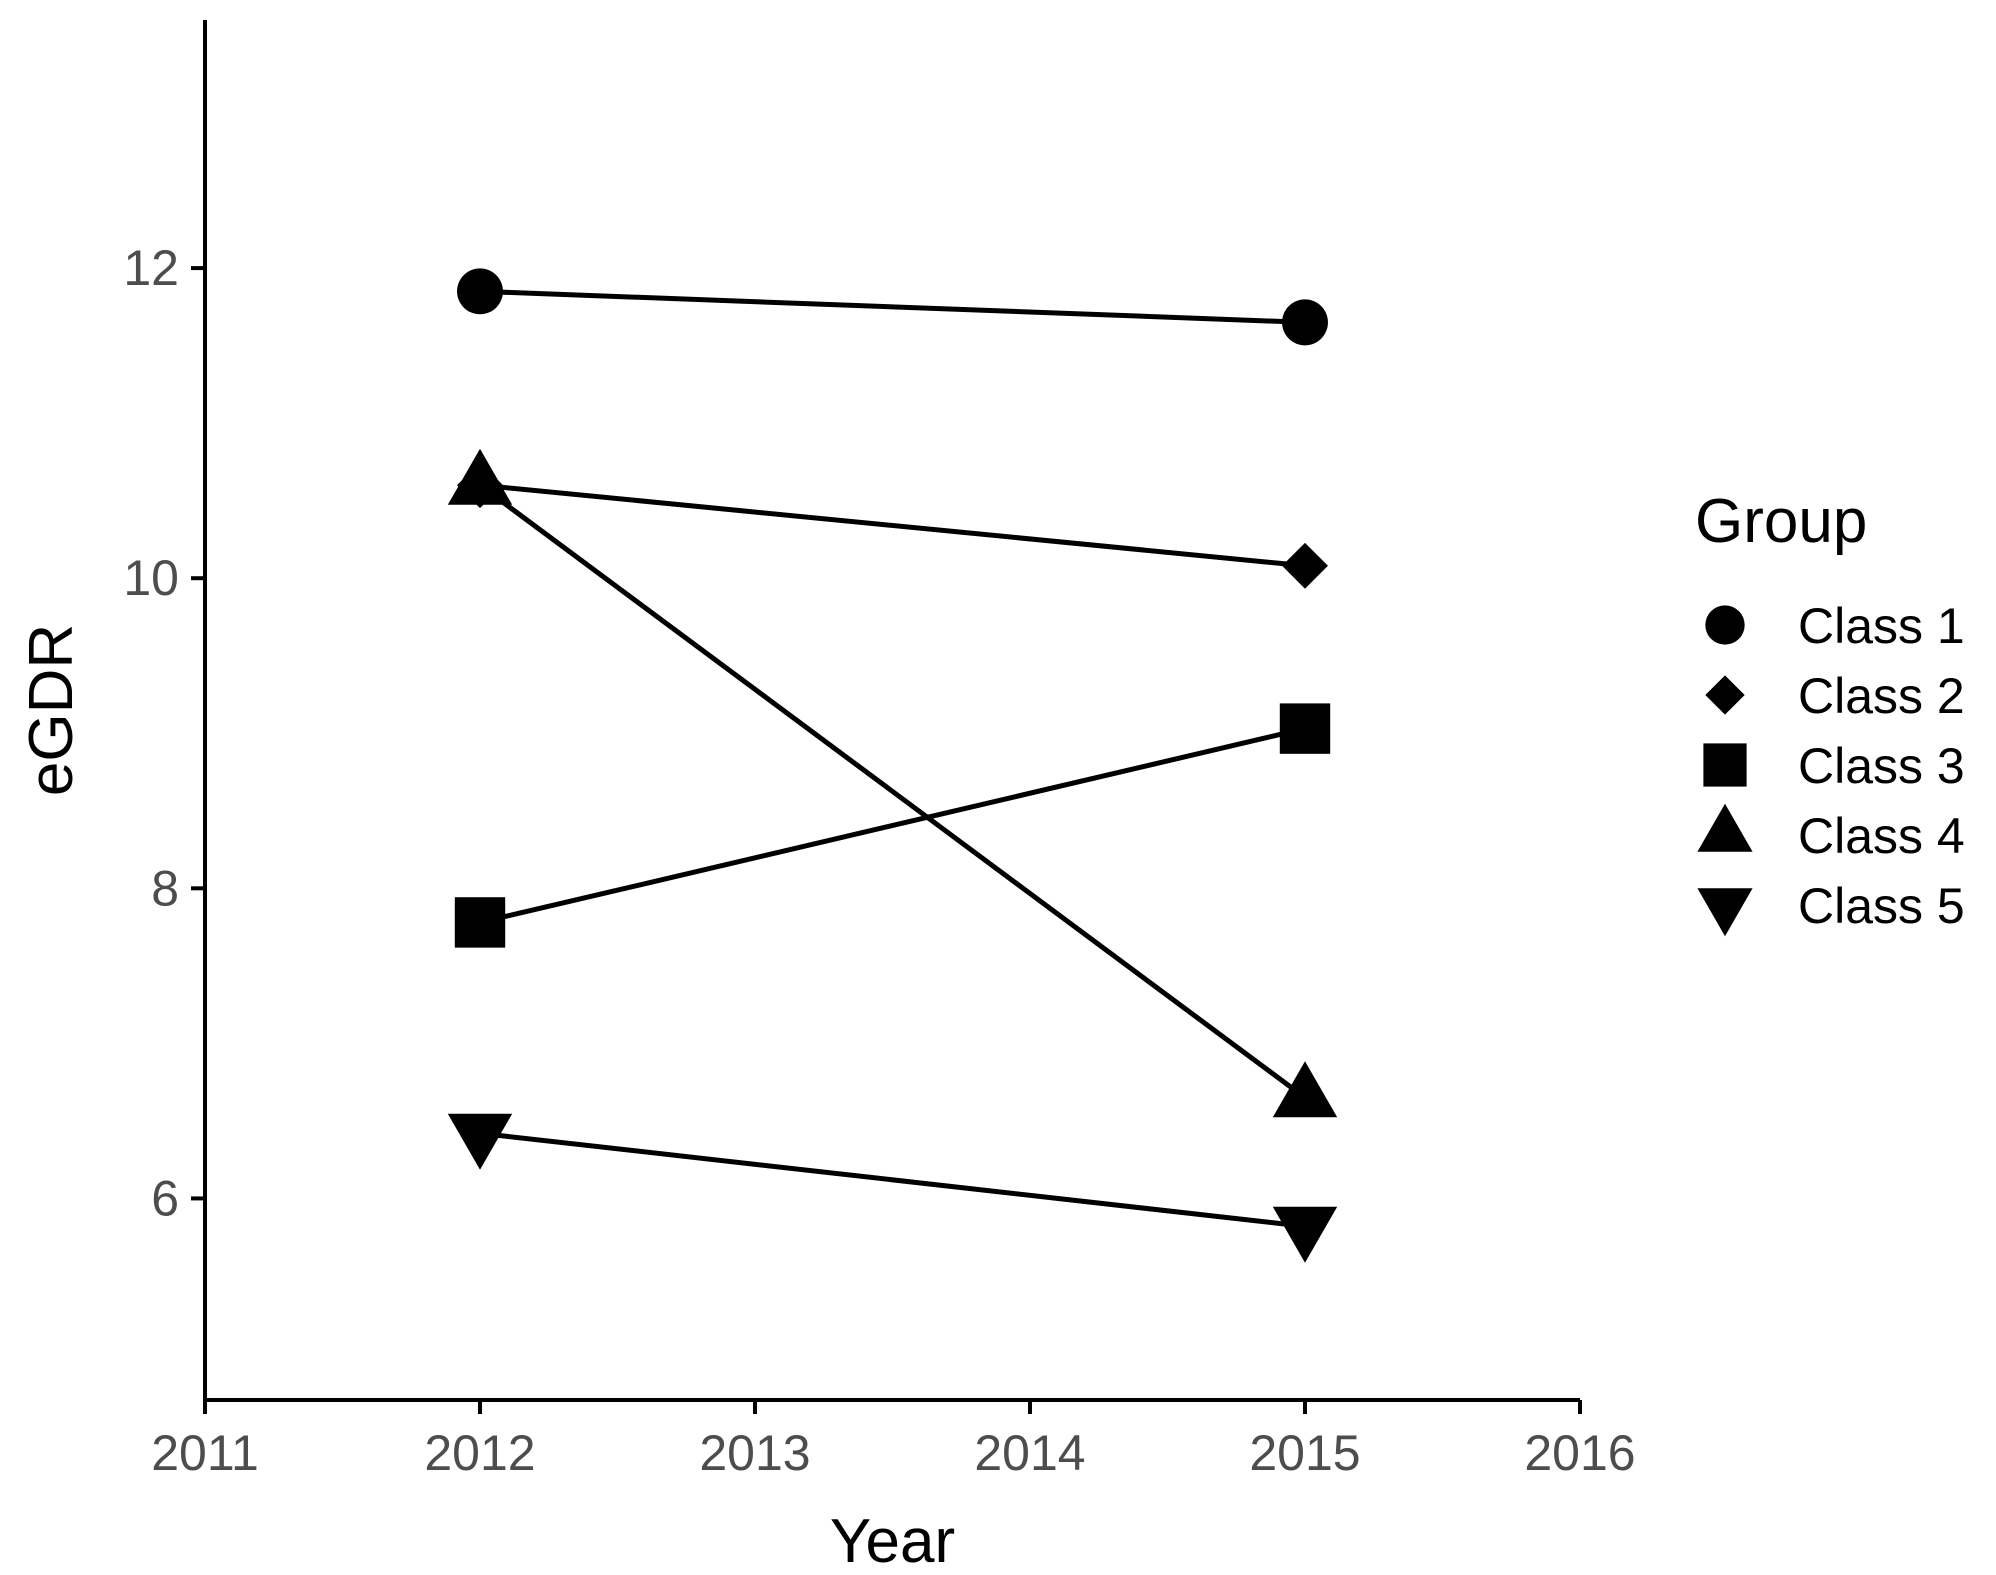 The width and height of the screenshot is (1996, 1575). Describe the element at coordinates (165, 1198) in the screenshot. I see `y-tick-label: 6` at that location.